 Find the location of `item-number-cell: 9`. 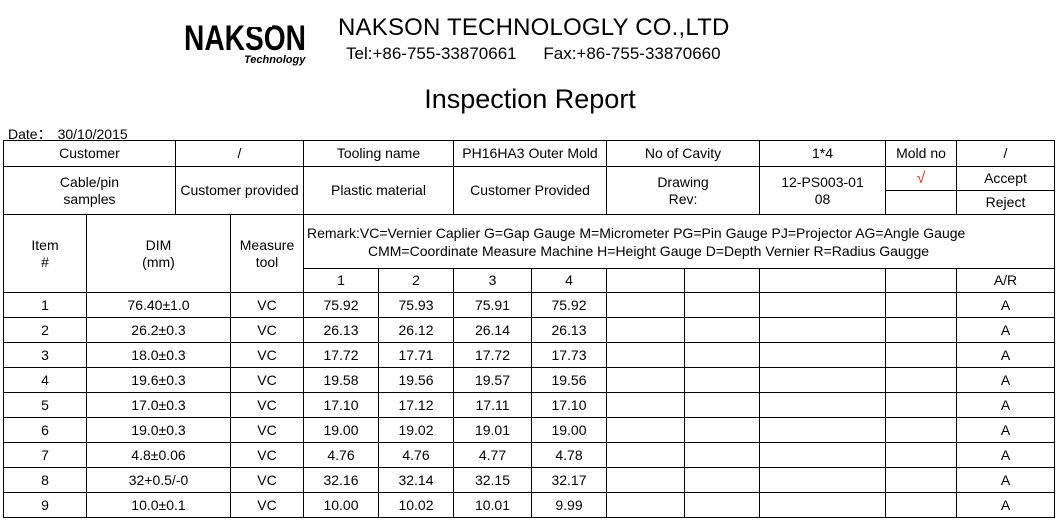

item-number-cell: 9 is located at coordinates (45, 505).